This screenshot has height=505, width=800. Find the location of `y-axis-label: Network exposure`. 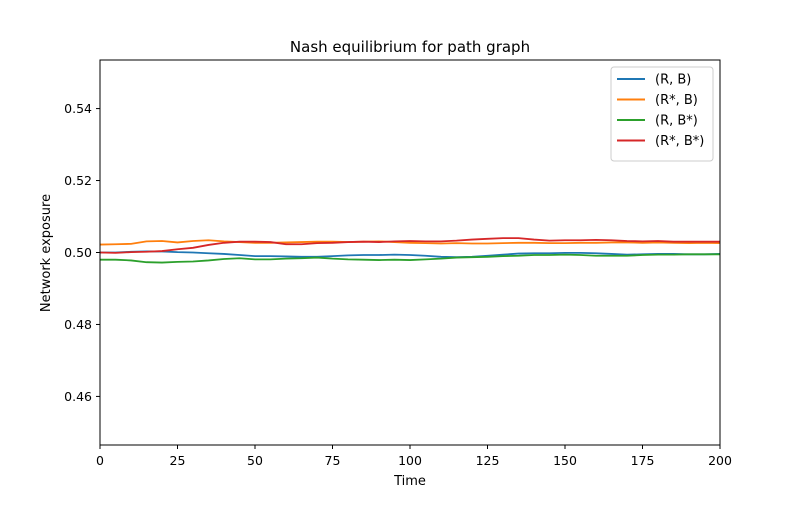

y-axis-label: Network exposure is located at coordinates (46, 253).